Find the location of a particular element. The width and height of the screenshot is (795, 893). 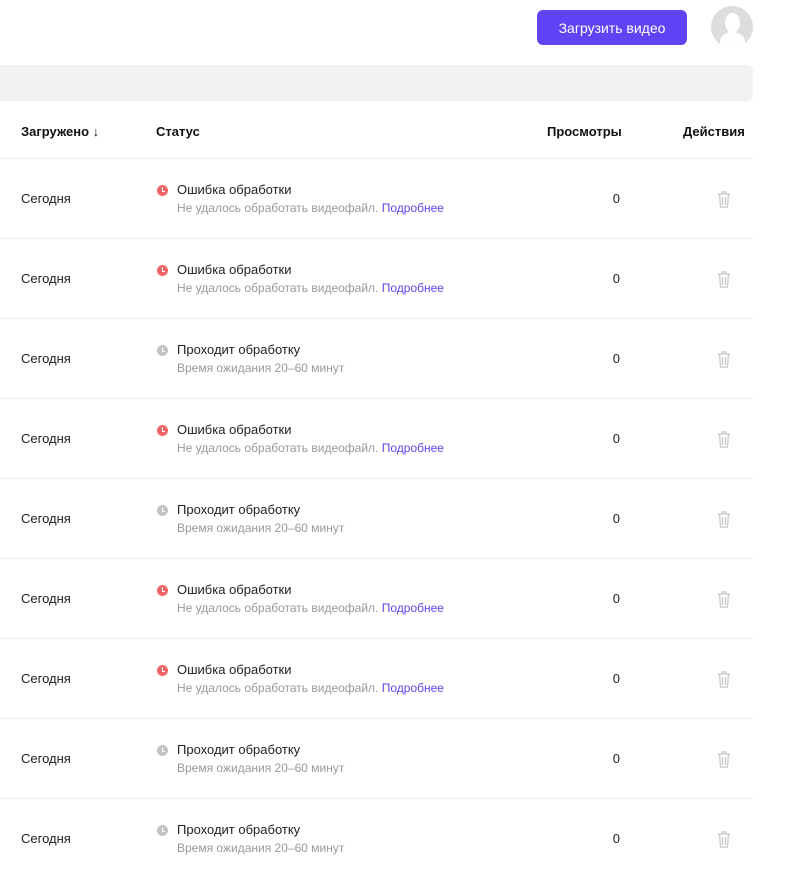

upload-video-button: Загрузить видео is located at coordinates (612, 27).